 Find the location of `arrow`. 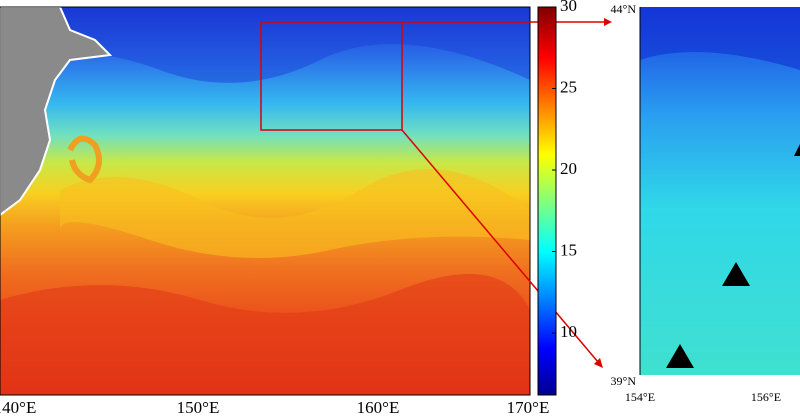

arrow is located at coordinates (500, 246).